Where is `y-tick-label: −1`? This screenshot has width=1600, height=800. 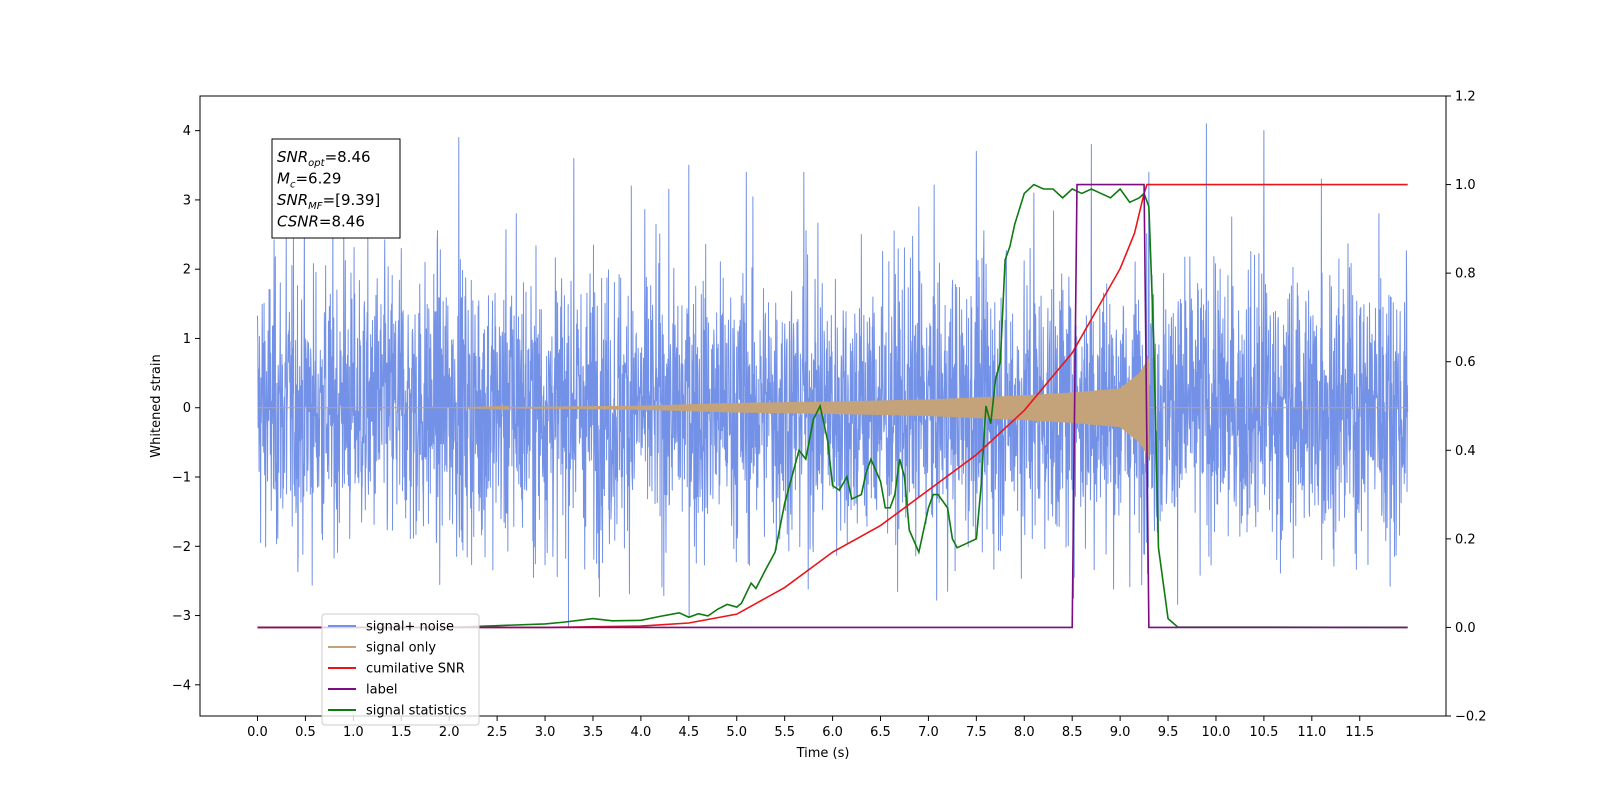 y-tick-label: −1 is located at coordinates (181, 478).